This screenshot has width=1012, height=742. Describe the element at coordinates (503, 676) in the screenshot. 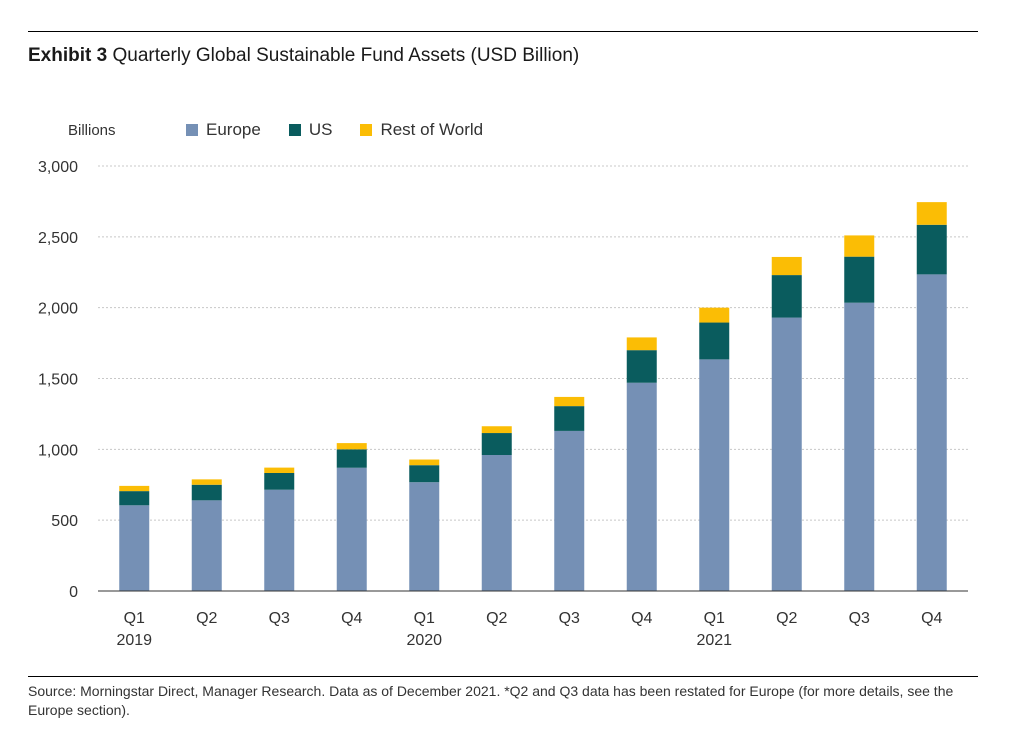

I see `bottom-rule` at that location.